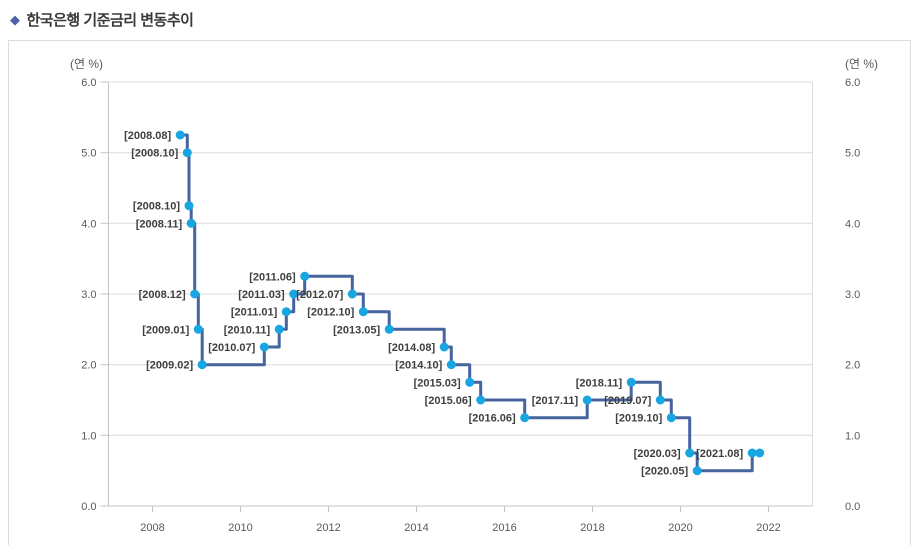 The image size is (917, 545). What do you see at coordinates (165, 330) in the screenshot?
I see `data-point-label: [2009.01]` at bounding box center [165, 330].